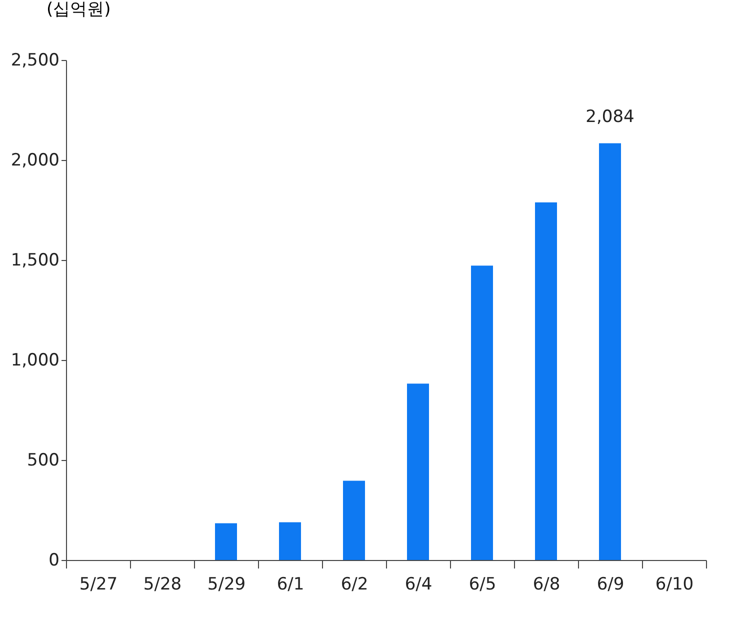  Describe the element at coordinates (482, 584) in the screenshot. I see `x-tick-label: 6/5` at that location.